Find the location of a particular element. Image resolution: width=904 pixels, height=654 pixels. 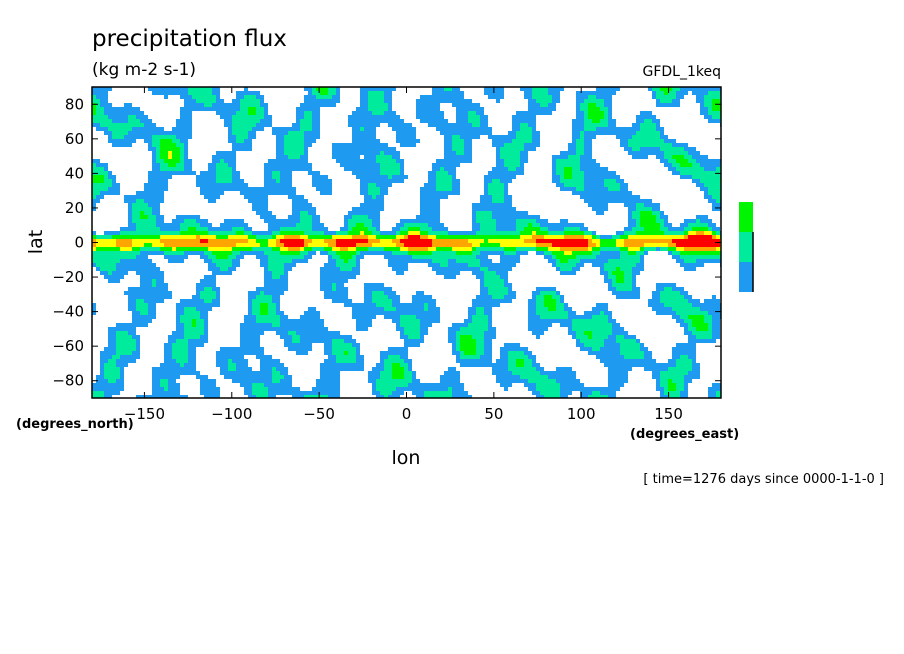

chart-title: precipitation flux is located at coordinates (189, 39).